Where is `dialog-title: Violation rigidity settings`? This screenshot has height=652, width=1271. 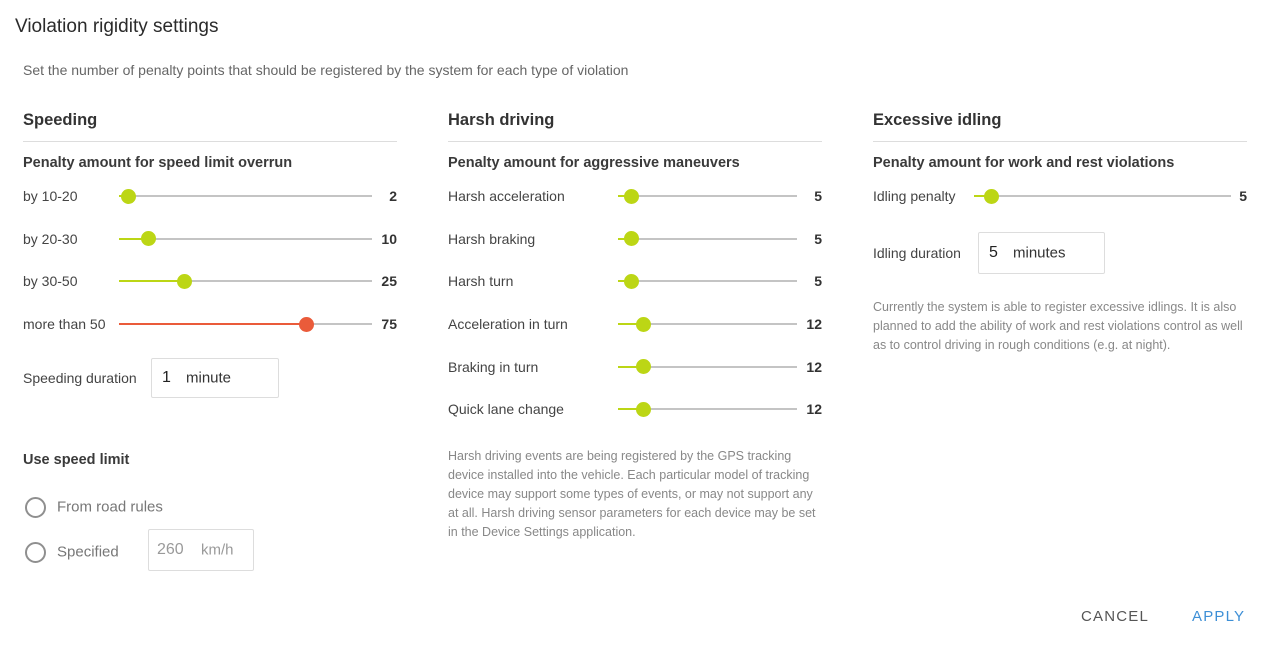 dialog-title: Violation rigidity settings is located at coordinates (117, 26).